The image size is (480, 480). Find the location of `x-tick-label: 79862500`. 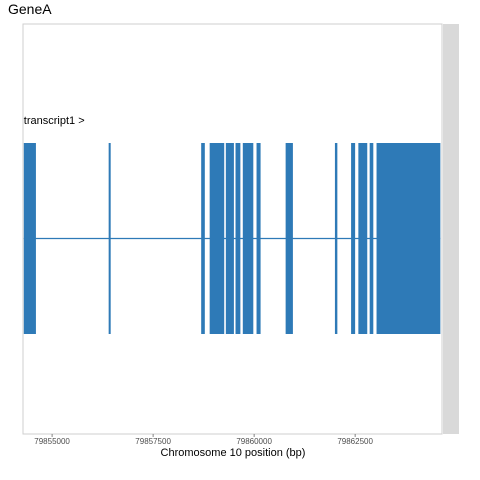

x-tick-label: 79862500 is located at coordinates (355, 441).